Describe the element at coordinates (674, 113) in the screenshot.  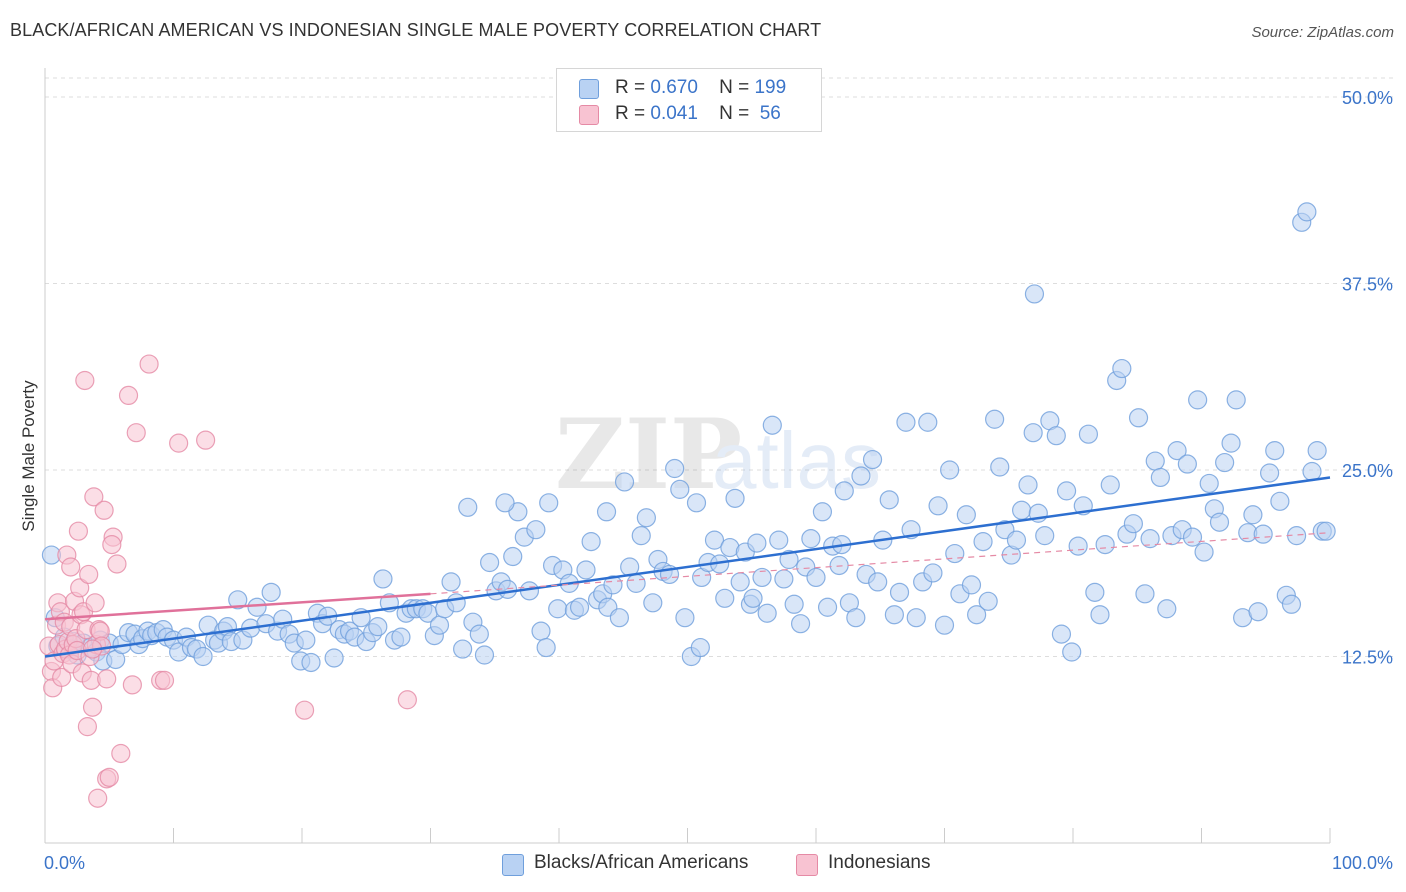
I see `legend-r-value: 0.041` at that location.